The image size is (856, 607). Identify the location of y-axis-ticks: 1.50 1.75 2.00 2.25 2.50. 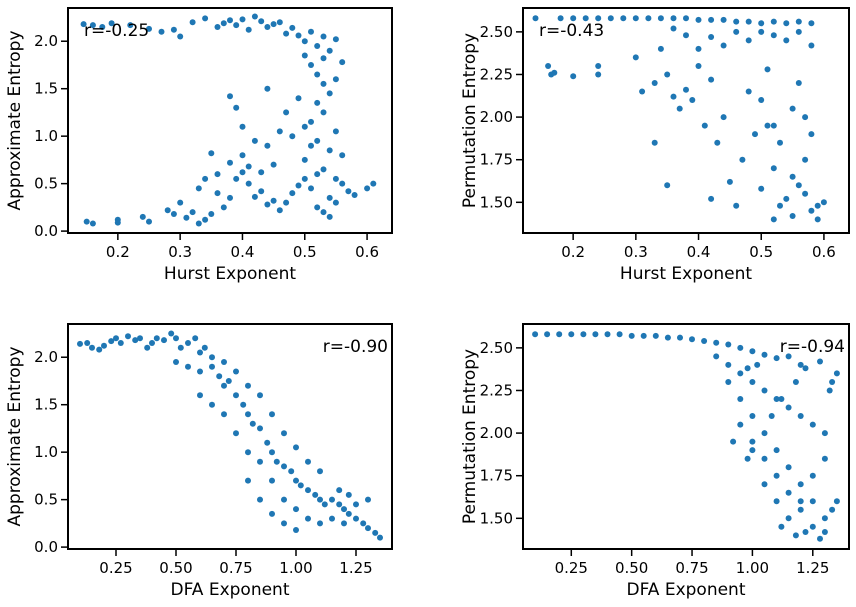
(501, 433).